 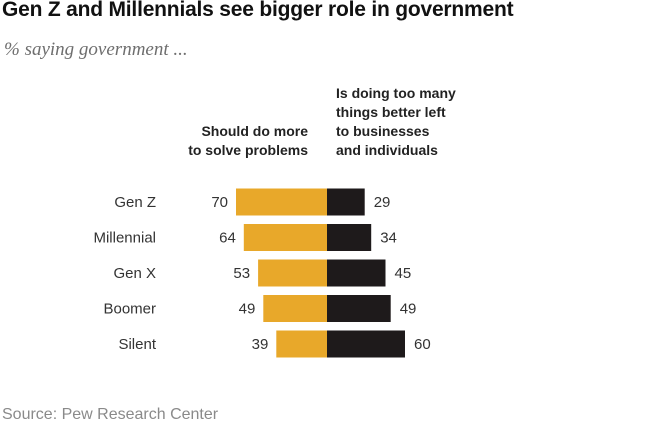 I want to click on bar-should-do-more-millennial, so click(x=285, y=237).